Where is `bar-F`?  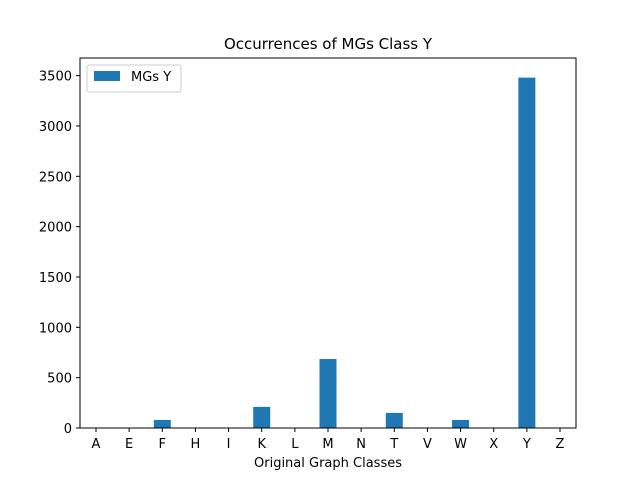 bar-F is located at coordinates (162, 423).